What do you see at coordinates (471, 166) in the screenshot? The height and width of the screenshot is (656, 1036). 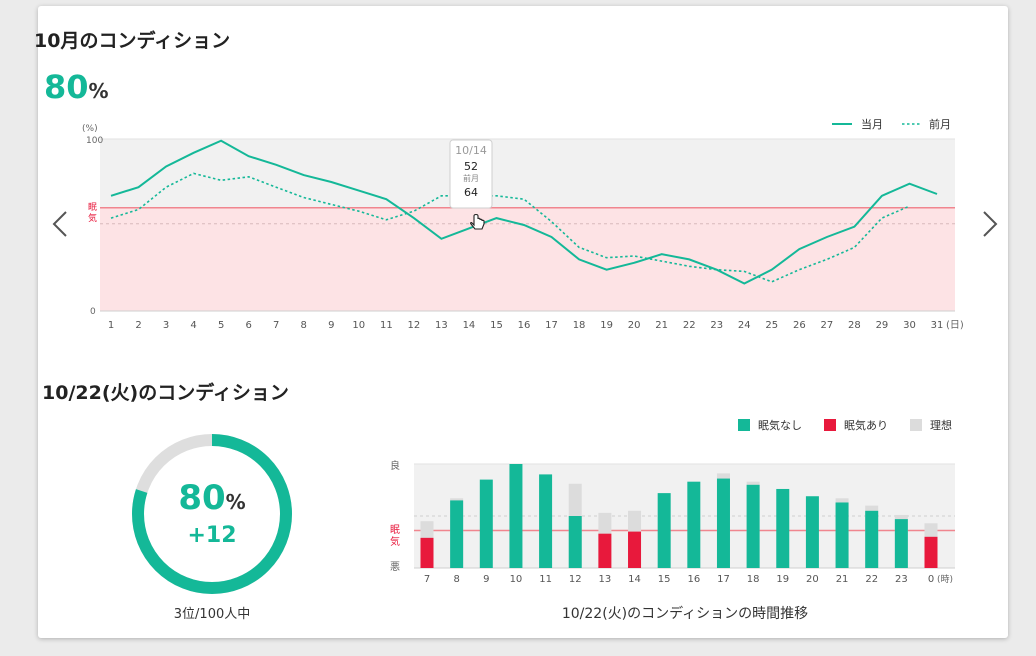 I see `tooltip-current-value: 52` at bounding box center [471, 166].